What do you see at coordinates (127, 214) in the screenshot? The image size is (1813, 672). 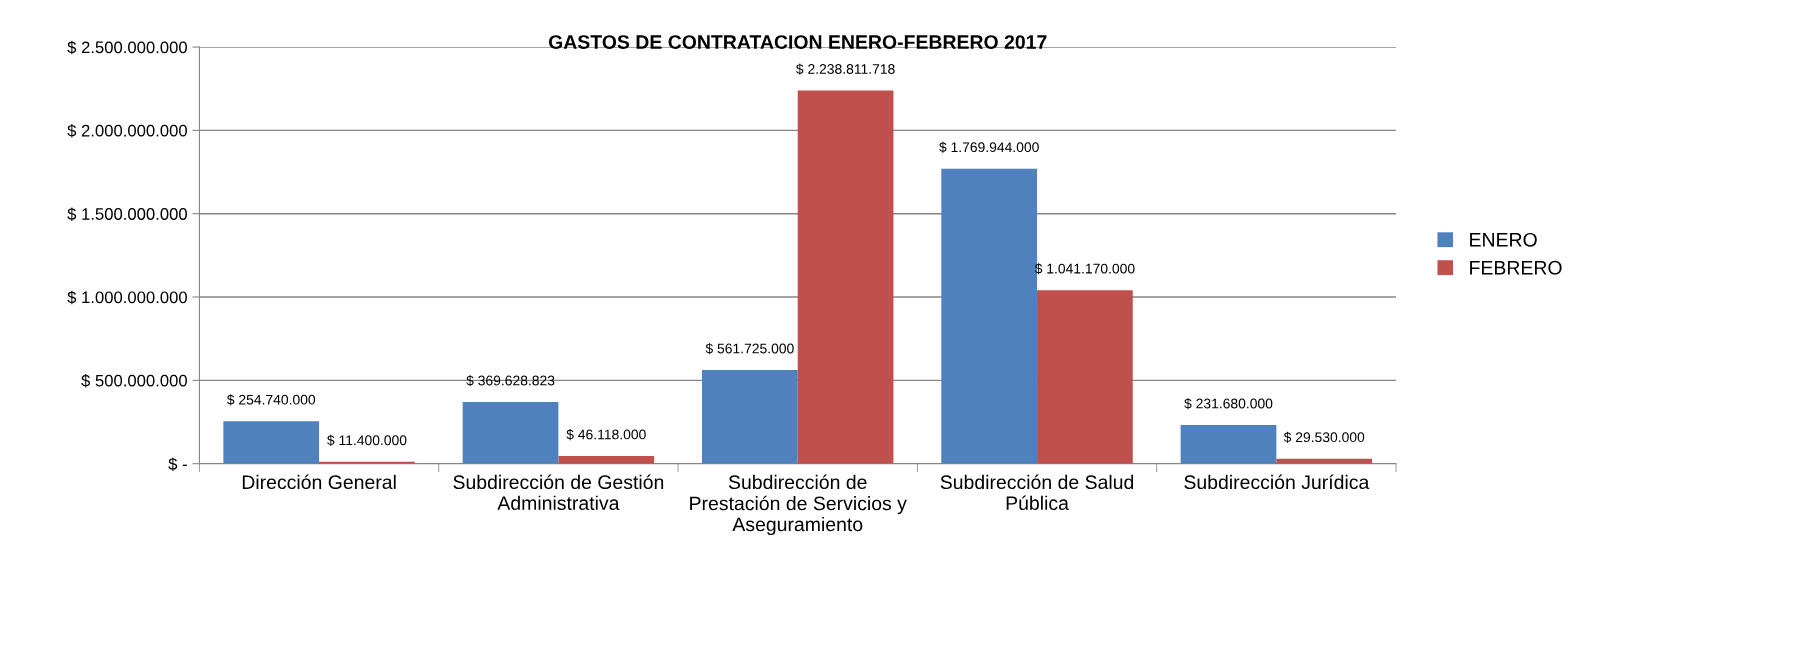 I see `y-tick-label: $ 1.500.000.000` at bounding box center [127, 214].